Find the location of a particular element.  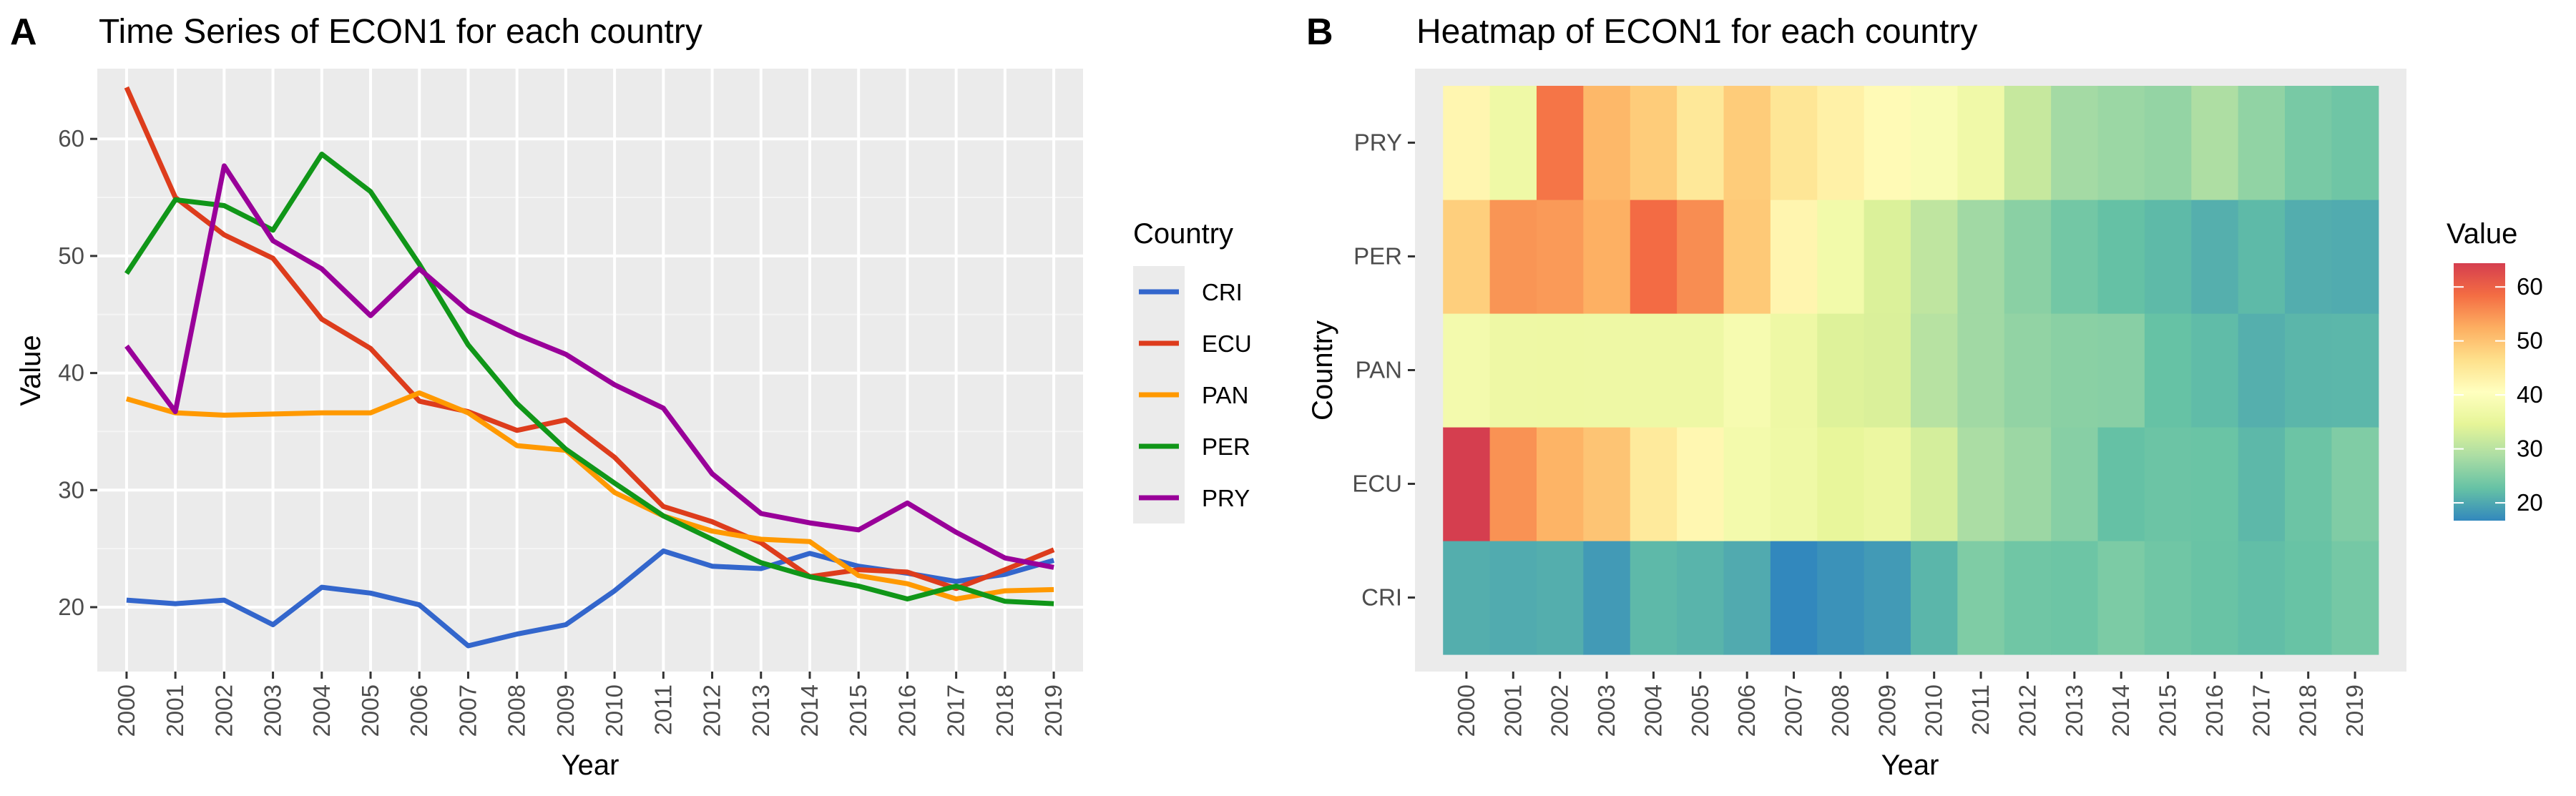

panel-b-y-tick-label: PRY is located at coordinates (1378, 142).